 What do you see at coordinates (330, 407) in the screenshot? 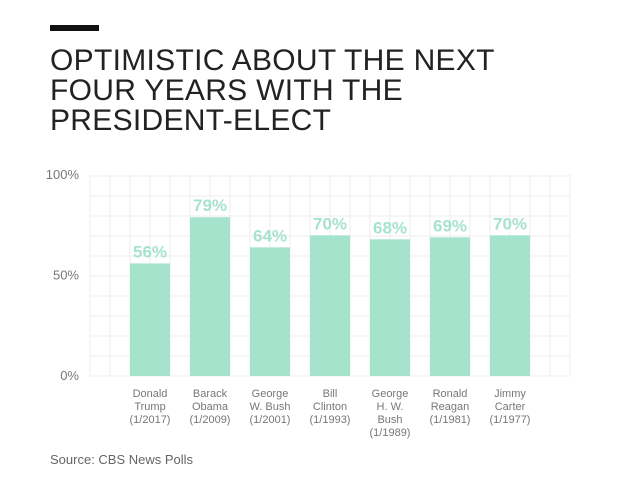
I see `x-tick-label: Clinton` at bounding box center [330, 407].